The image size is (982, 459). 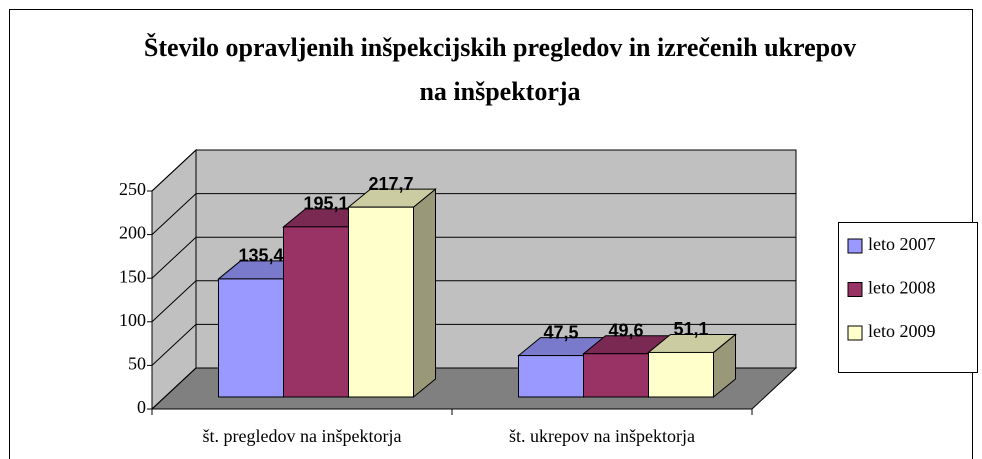 What do you see at coordinates (424, 293) in the screenshot?
I see `bar-side` at bounding box center [424, 293].